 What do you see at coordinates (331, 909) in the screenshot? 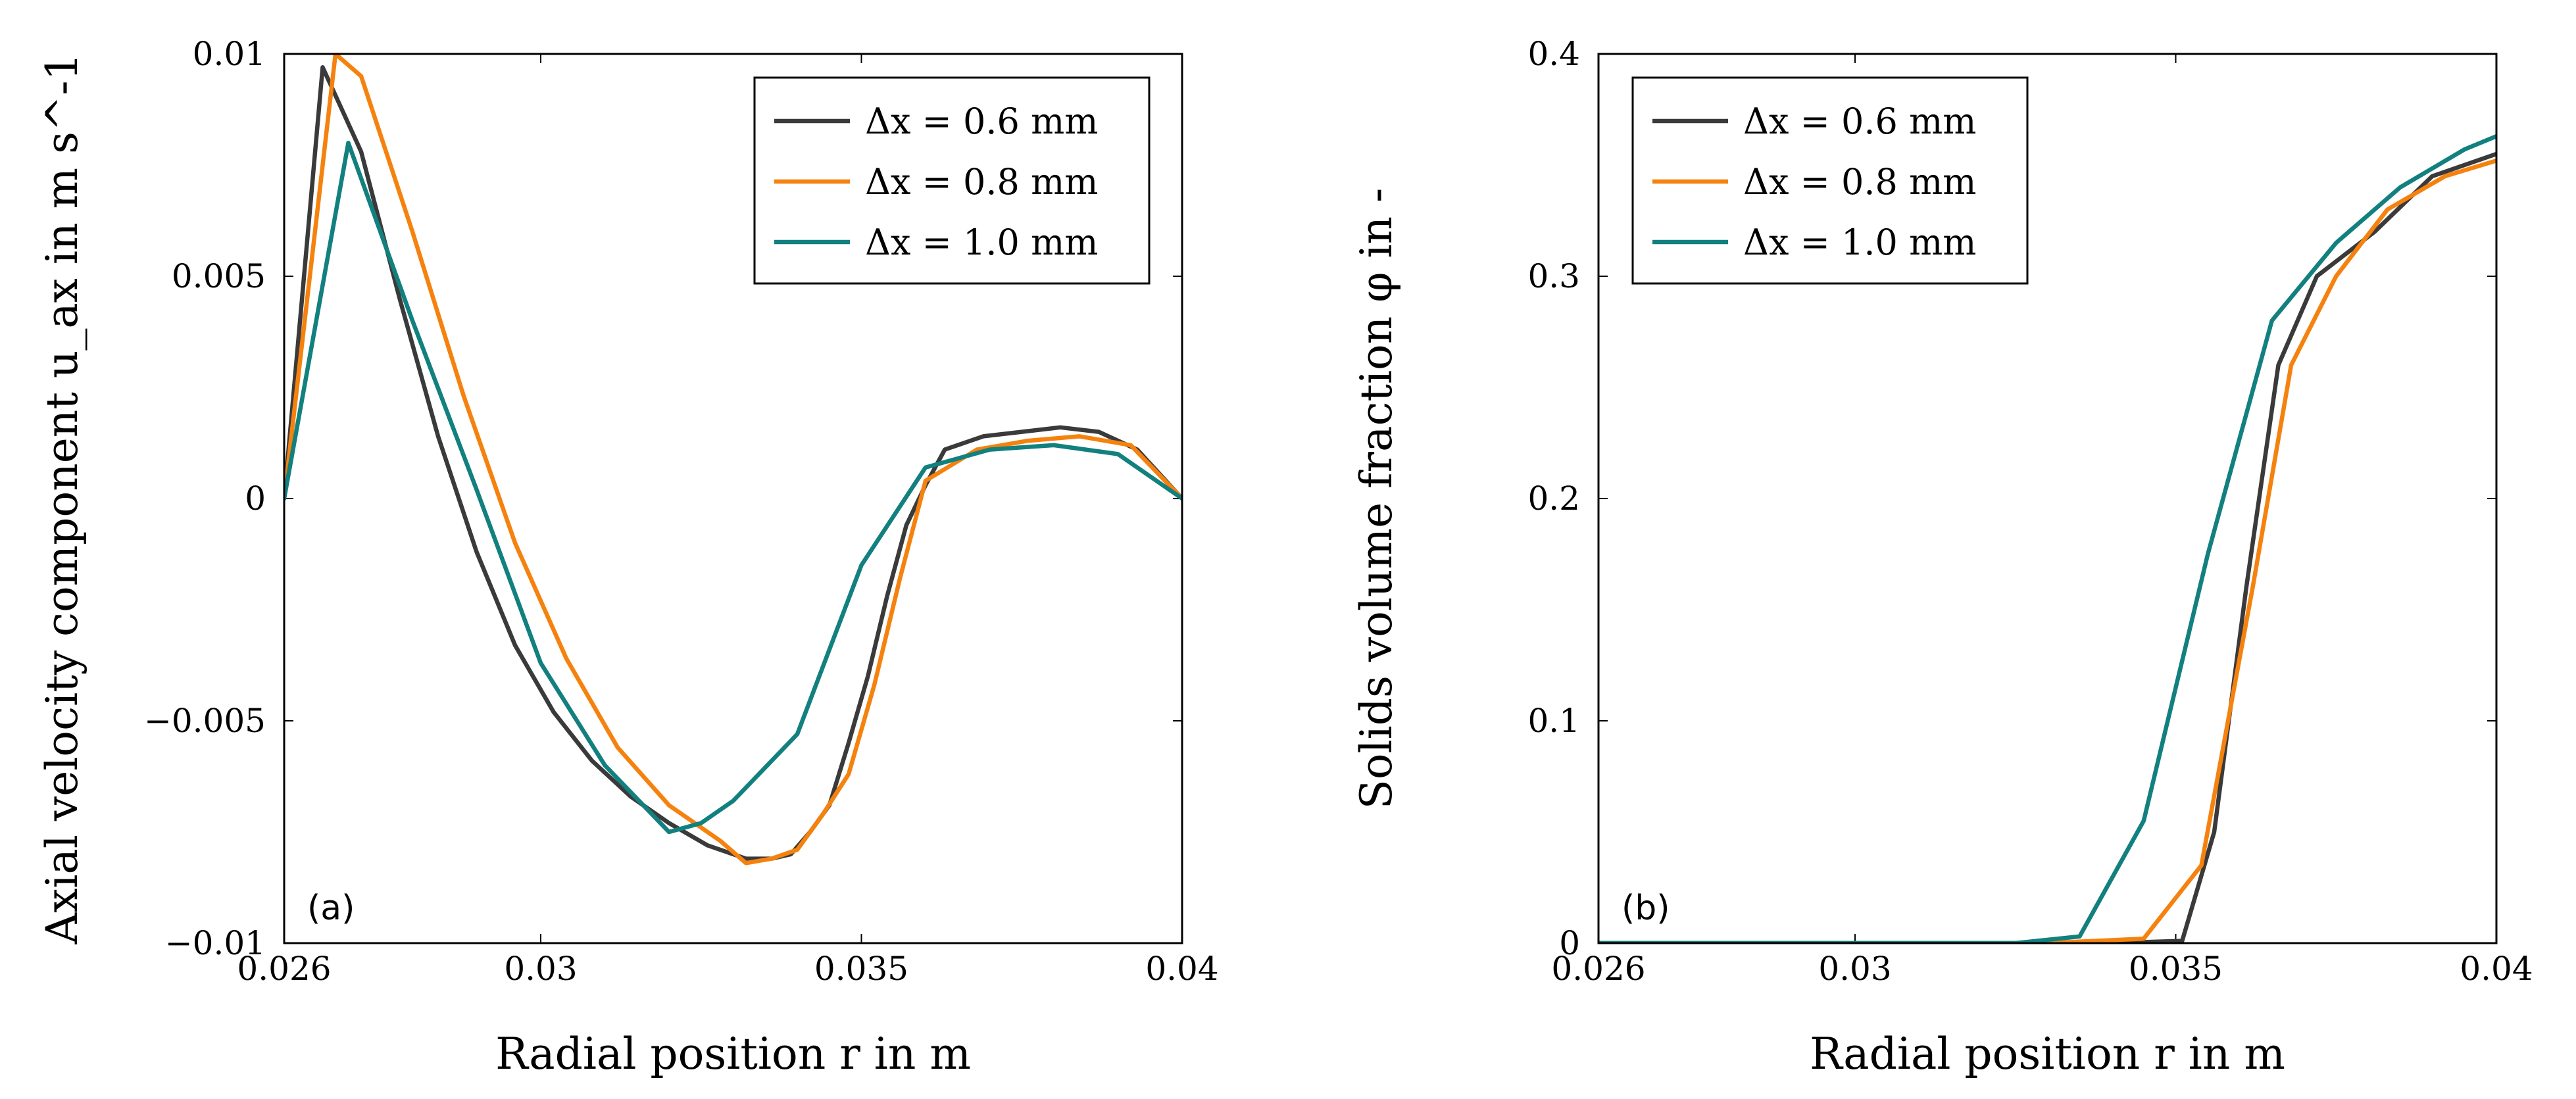
I see `panel-label: (a)` at bounding box center [331, 909].